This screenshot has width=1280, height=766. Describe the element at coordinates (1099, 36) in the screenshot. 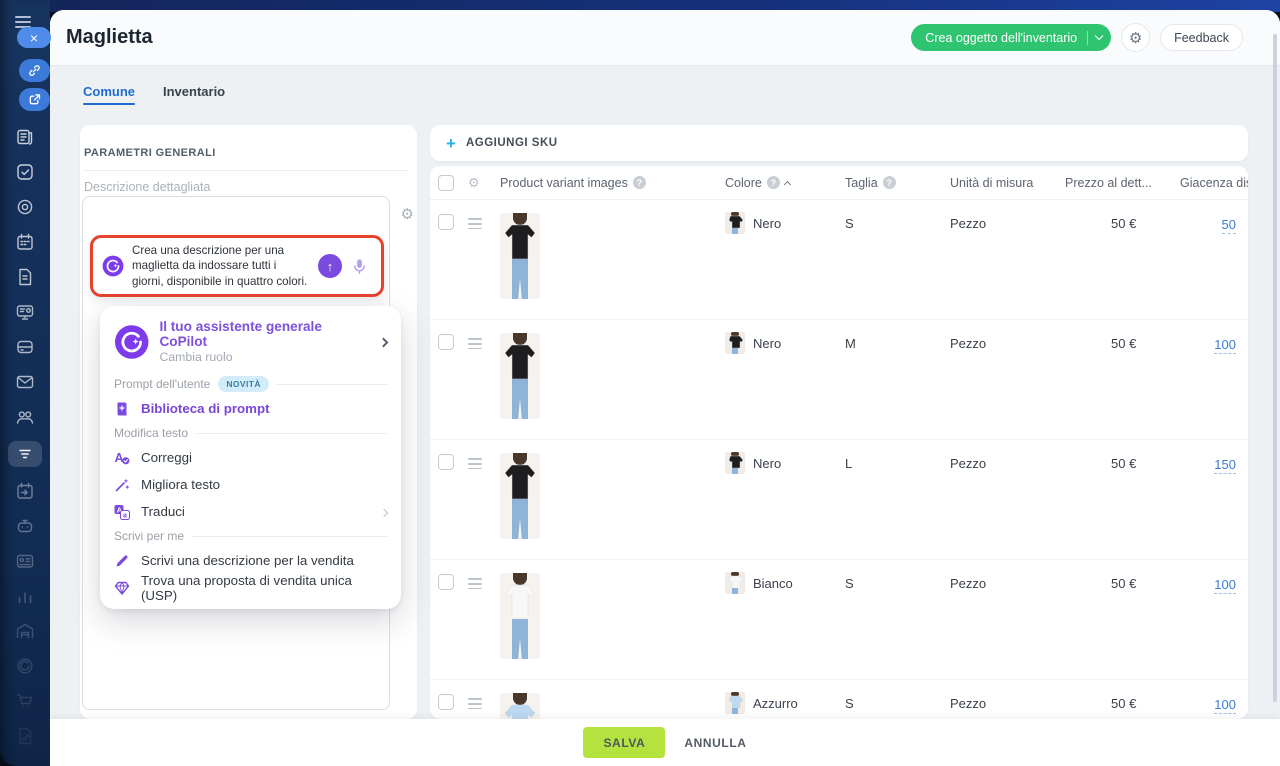

I see `chevron-down-icon` at that location.